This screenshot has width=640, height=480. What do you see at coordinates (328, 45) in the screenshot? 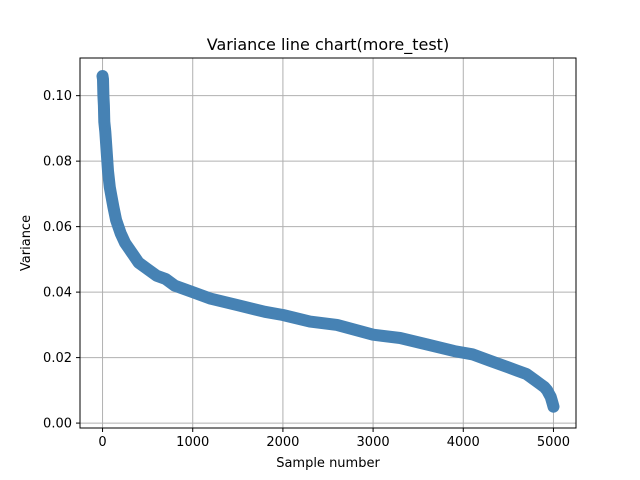
I see `chart-title: Variance line chart(more_test)` at bounding box center [328, 45].